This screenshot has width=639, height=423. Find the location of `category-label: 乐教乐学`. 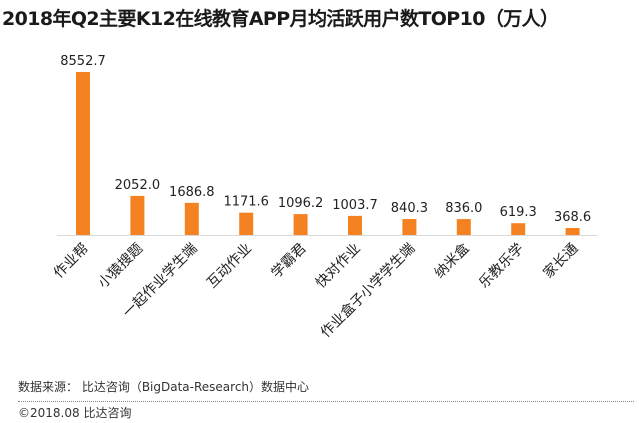

category-label: 乐教乐学 is located at coordinates (501, 266).